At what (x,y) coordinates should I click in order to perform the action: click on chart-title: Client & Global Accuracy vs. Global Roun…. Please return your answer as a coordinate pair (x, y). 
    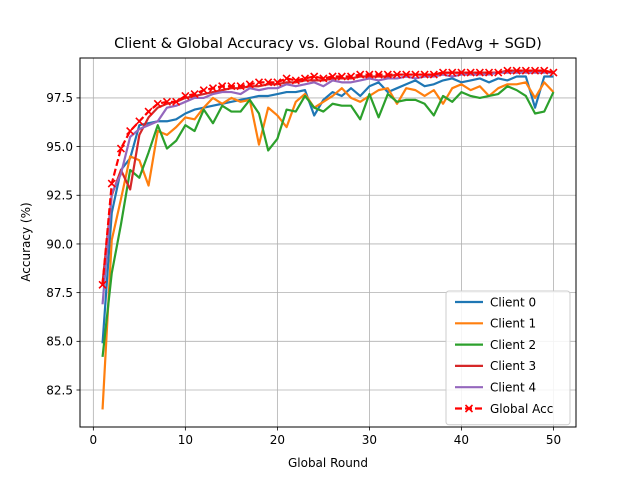
    Looking at the image, I should click on (328, 44).